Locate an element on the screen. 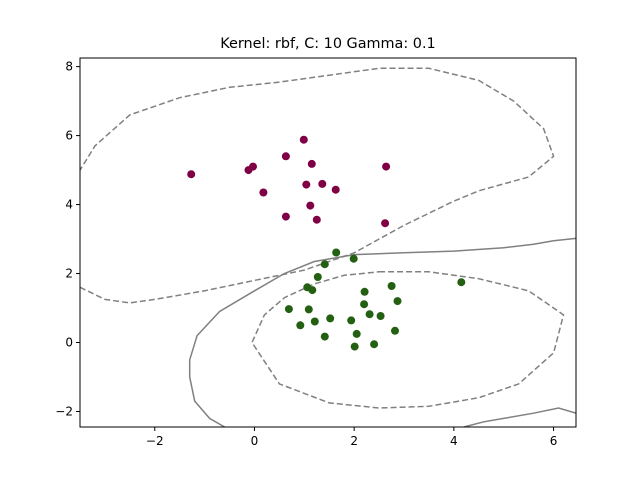 The width and height of the screenshot is (640, 480). y-tick-label: 6 is located at coordinates (69, 136).